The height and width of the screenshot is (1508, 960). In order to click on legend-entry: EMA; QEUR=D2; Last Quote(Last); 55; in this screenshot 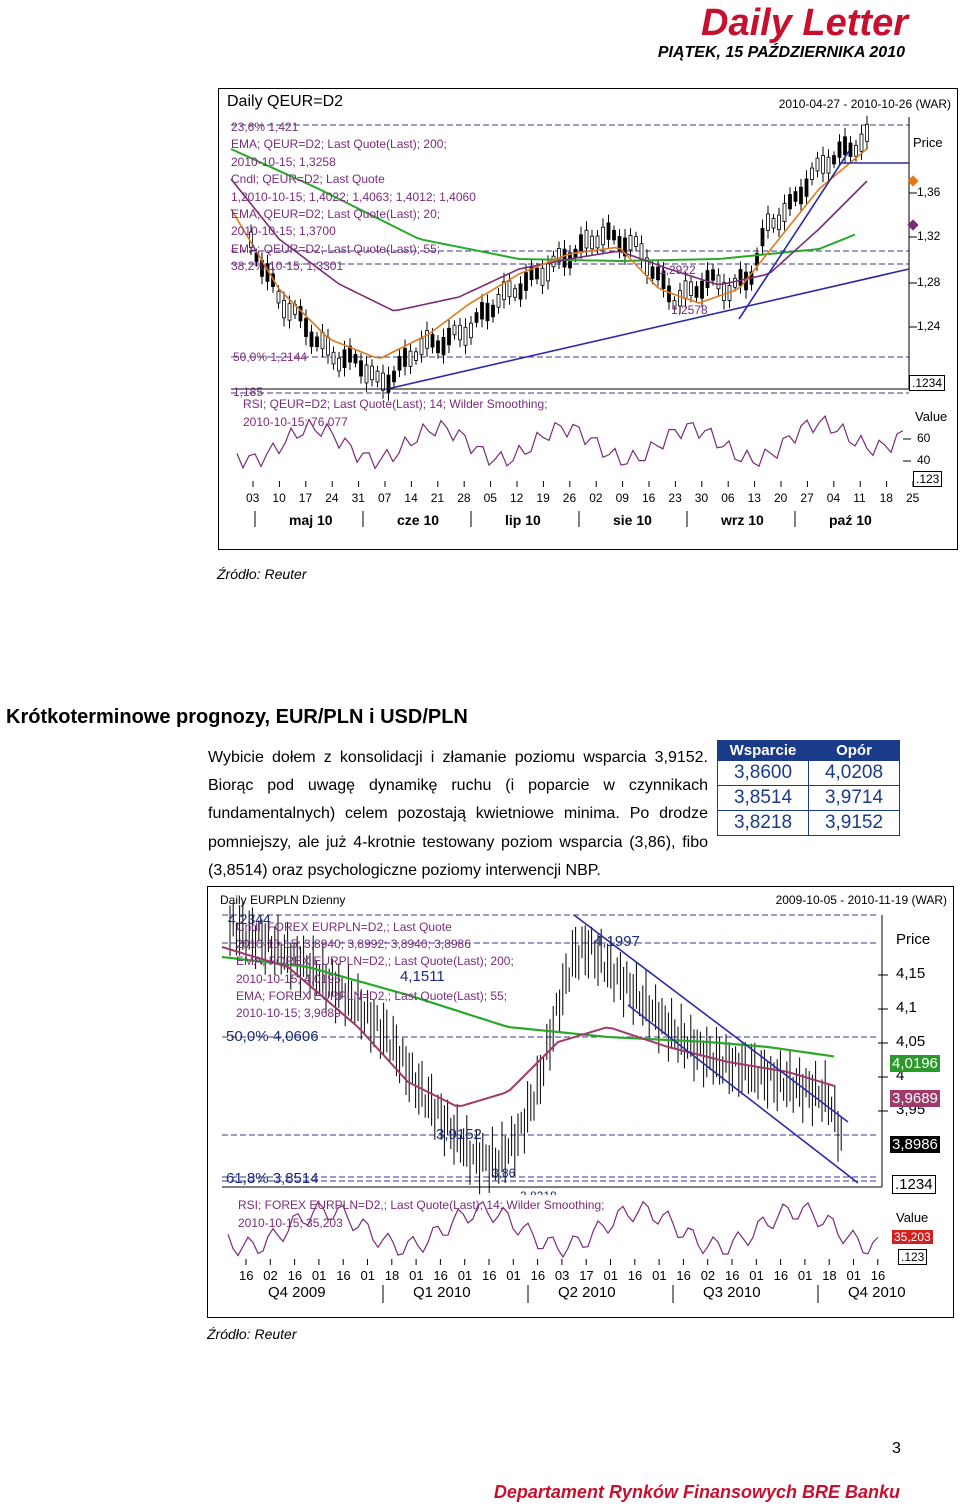, I will do `click(336, 248)`.